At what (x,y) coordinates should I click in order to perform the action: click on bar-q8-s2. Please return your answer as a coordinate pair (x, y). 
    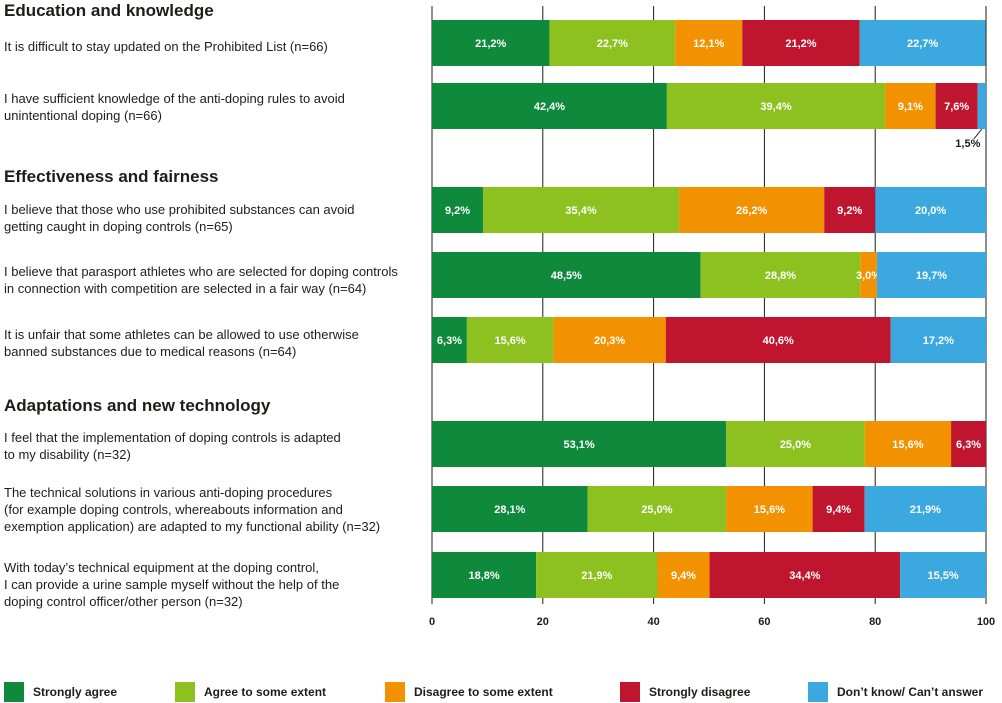
    Looking at the image, I should click on (597, 575).